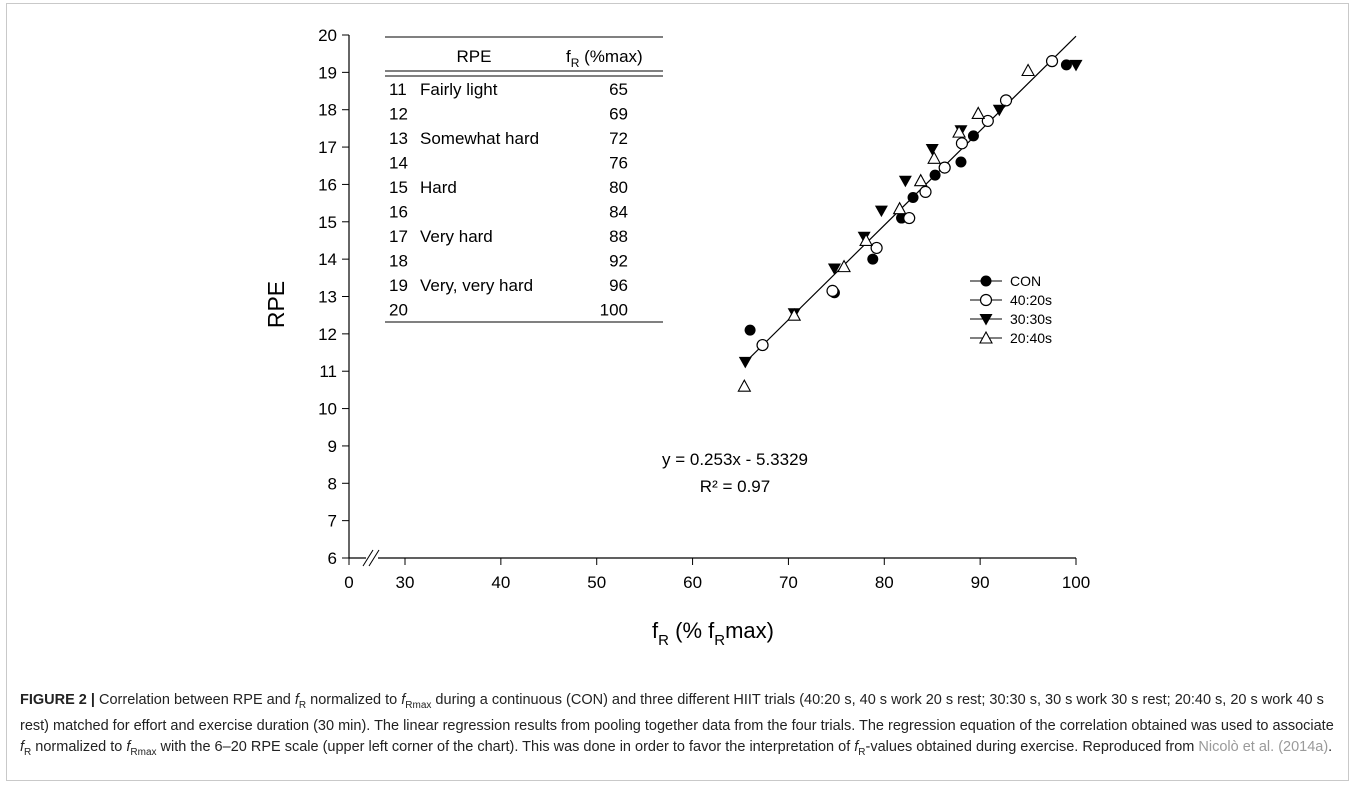 The height and width of the screenshot is (787, 1357). What do you see at coordinates (398, 310) in the screenshot?
I see `table-cell-rpe: 20` at bounding box center [398, 310].